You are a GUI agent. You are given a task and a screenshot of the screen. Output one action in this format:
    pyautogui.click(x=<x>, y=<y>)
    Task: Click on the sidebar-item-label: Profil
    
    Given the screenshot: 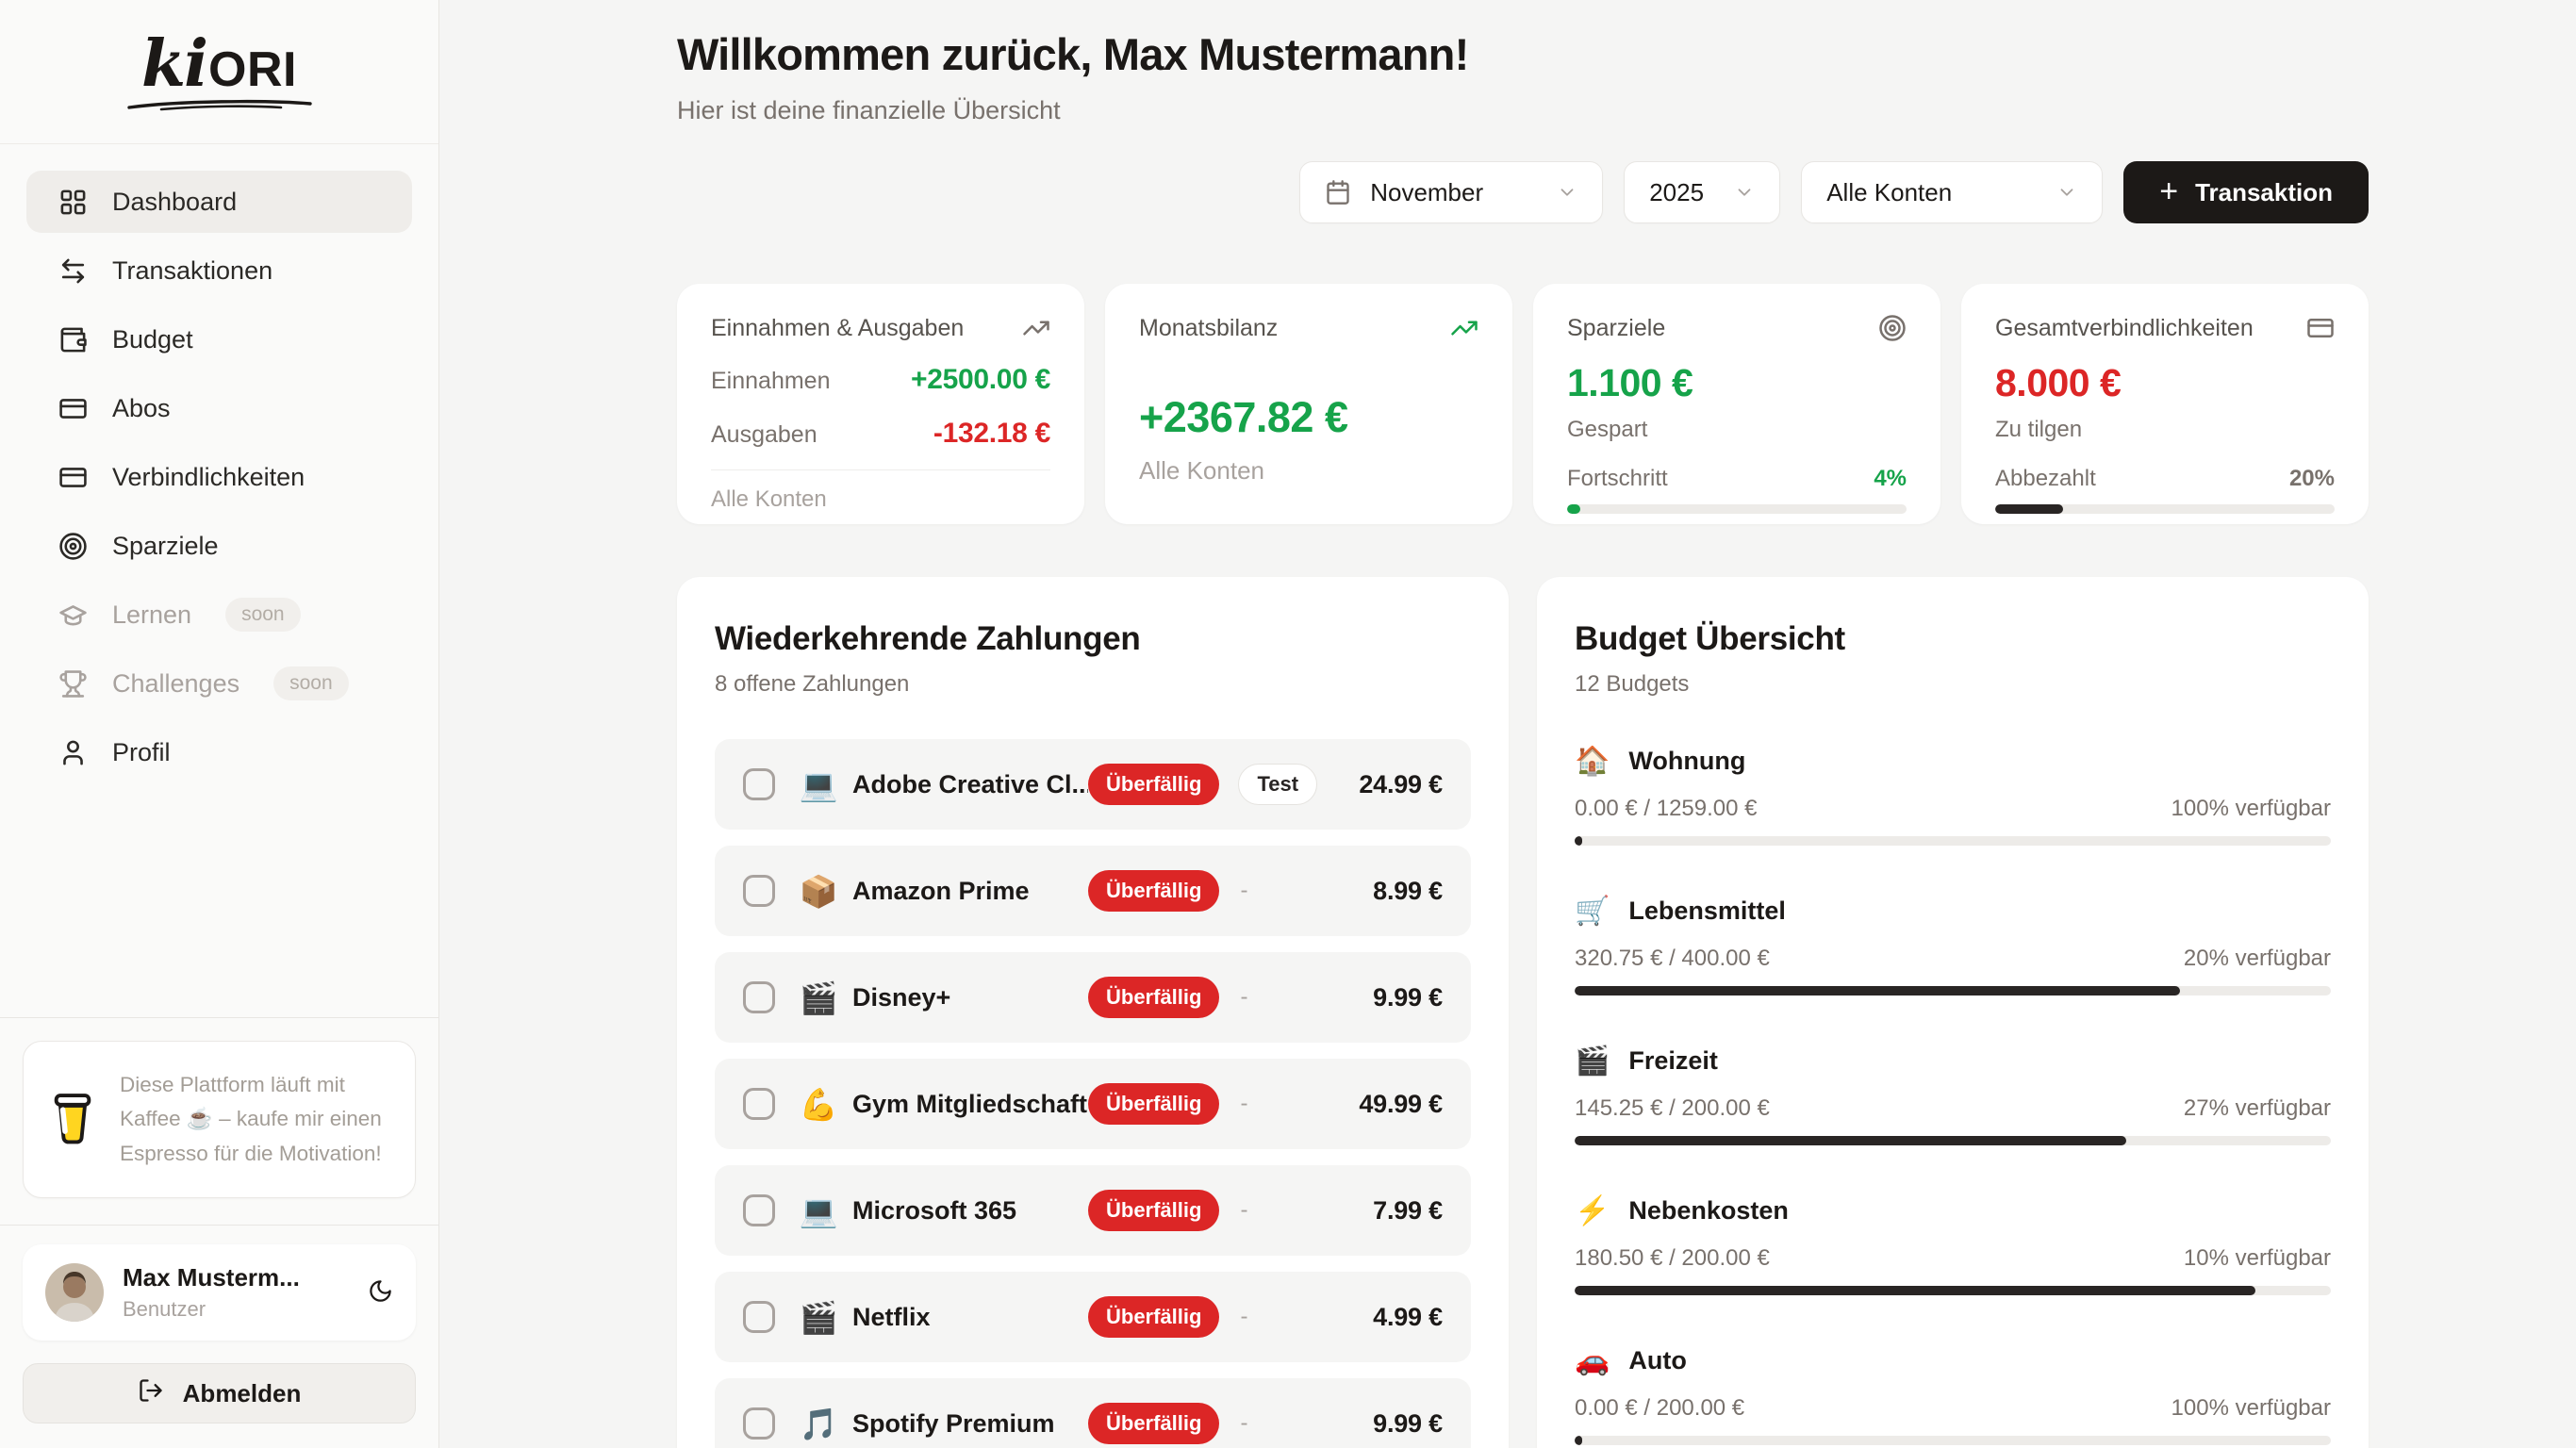 What is the action you would take?
    pyautogui.click(x=141, y=751)
    